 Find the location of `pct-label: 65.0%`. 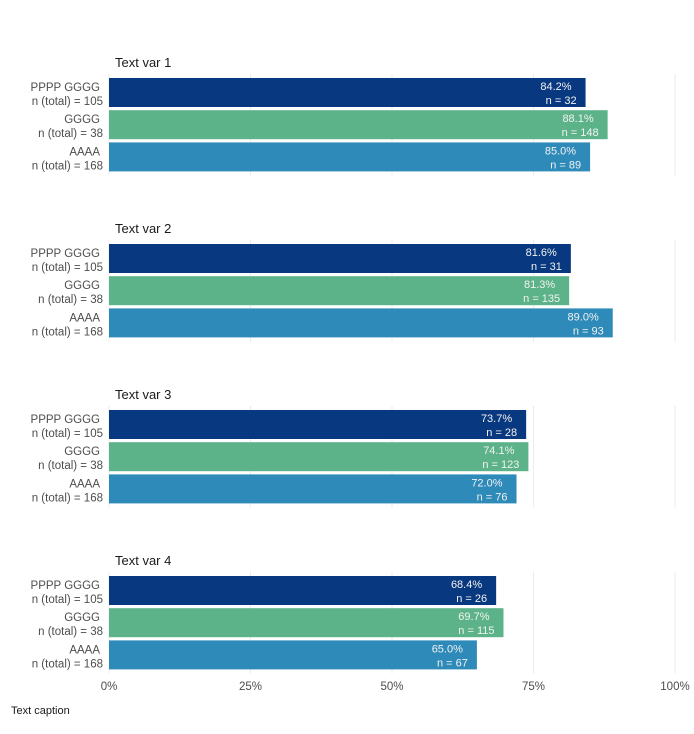

pct-label: 65.0% is located at coordinates (447, 649).